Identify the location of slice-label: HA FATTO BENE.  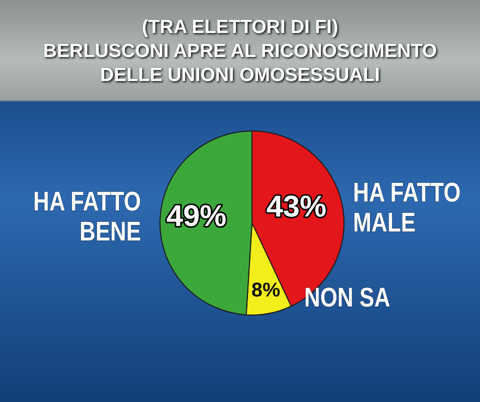
(87, 216).